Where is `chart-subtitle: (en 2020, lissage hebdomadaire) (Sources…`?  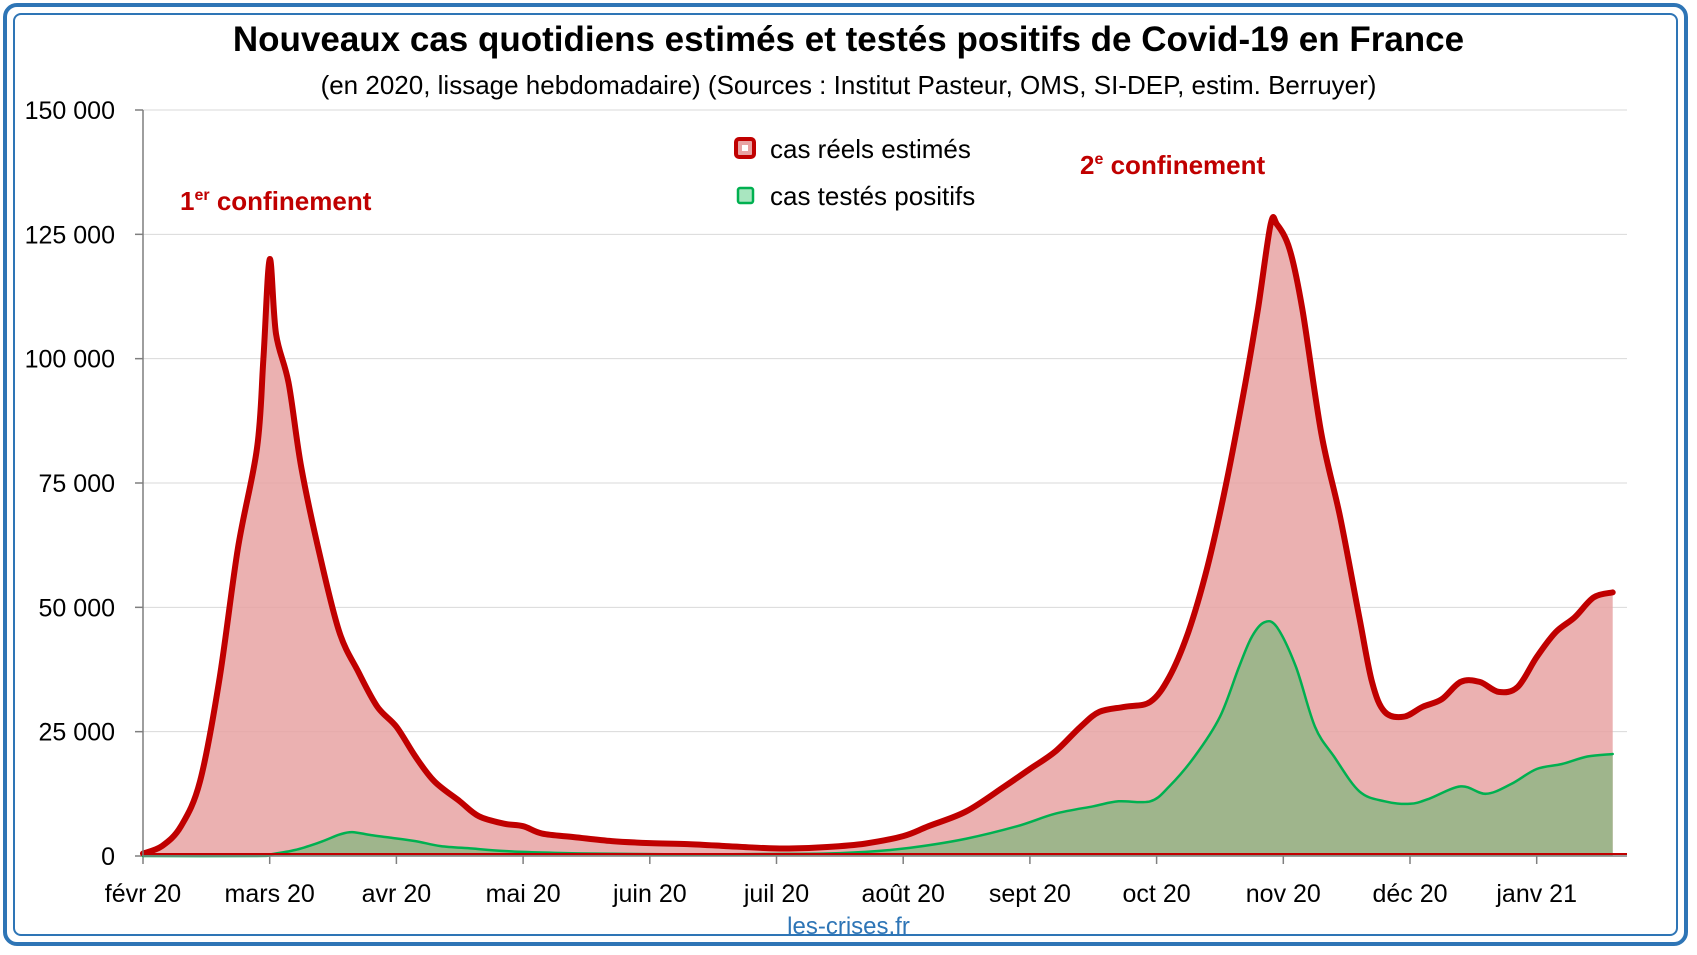
chart-subtitle: (en 2020, lissage hebdomadaire) (Sources… is located at coordinates (848, 85).